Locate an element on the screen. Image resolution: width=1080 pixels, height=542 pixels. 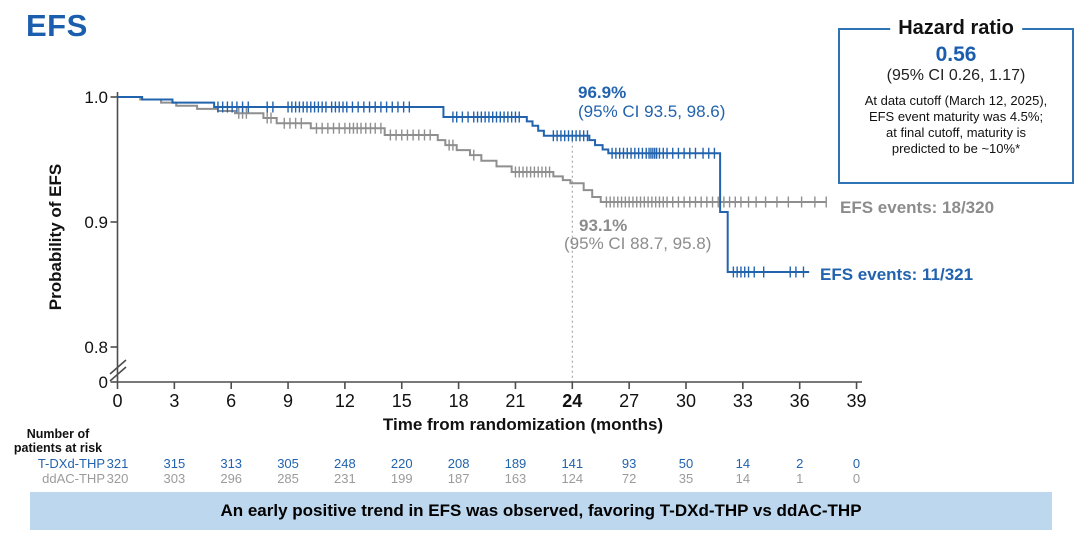
x-tick-label: 6 is located at coordinates (231, 401).